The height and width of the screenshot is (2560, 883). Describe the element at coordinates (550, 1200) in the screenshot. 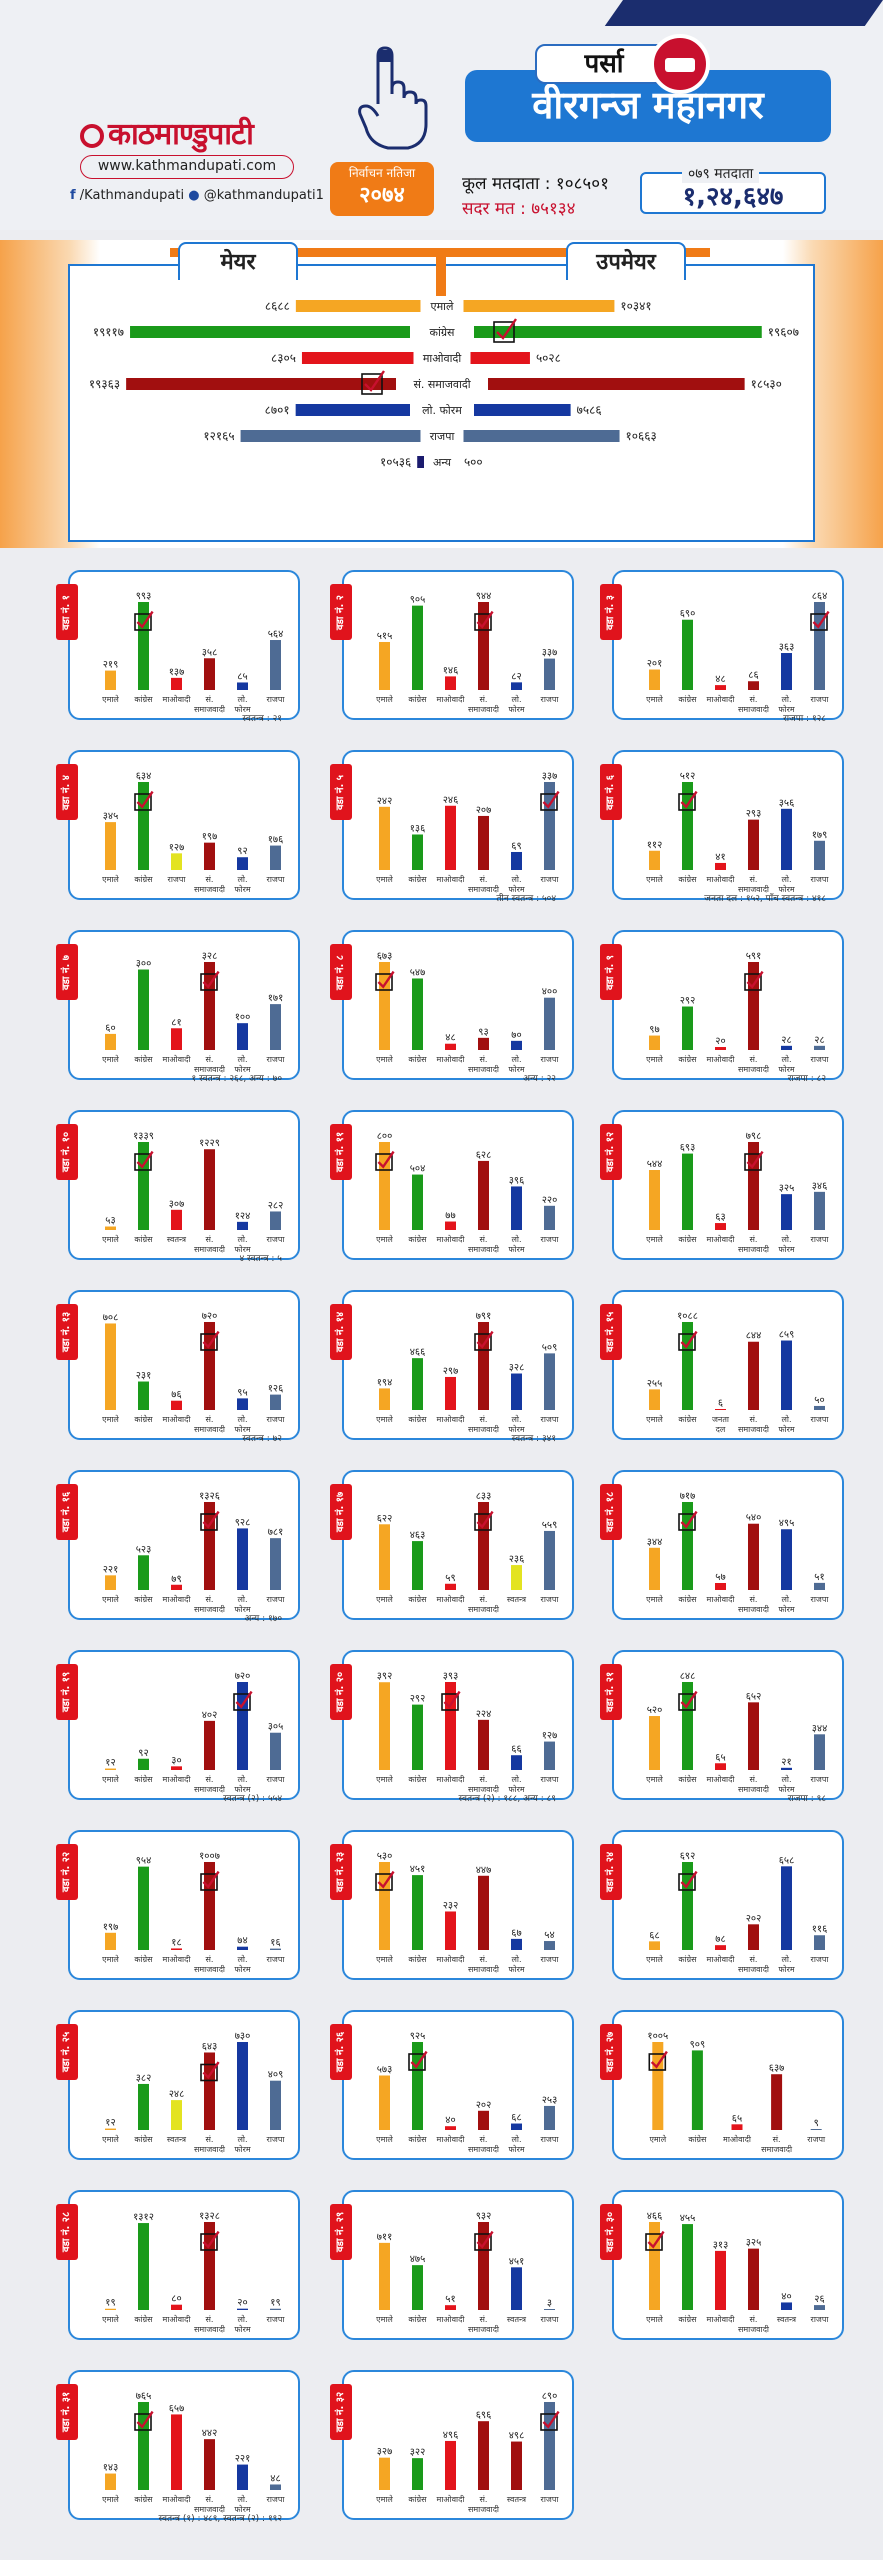

I see `bar-value: २२०` at that location.